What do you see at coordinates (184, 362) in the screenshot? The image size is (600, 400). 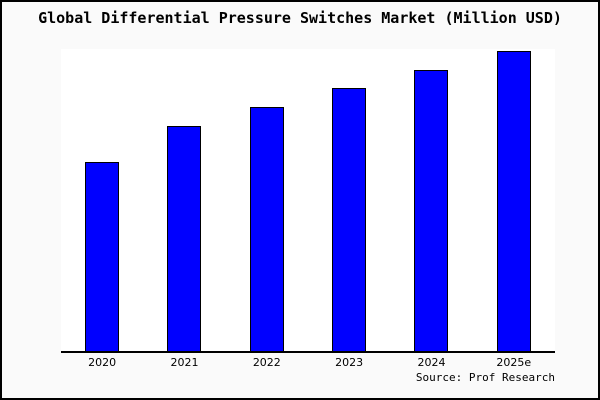 I see `x-tick-label-2021: 2021` at bounding box center [184, 362].